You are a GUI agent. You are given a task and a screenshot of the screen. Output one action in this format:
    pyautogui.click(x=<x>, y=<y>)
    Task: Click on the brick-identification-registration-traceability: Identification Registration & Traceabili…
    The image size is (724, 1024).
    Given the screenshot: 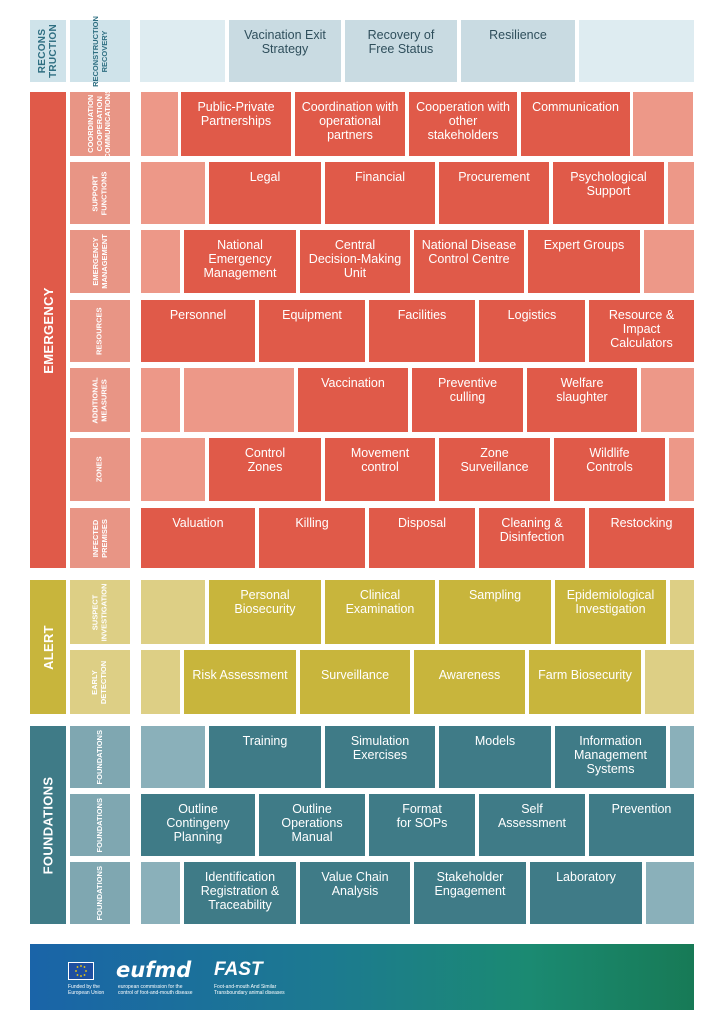 What is the action you would take?
    pyautogui.click(x=240, y=893)
    